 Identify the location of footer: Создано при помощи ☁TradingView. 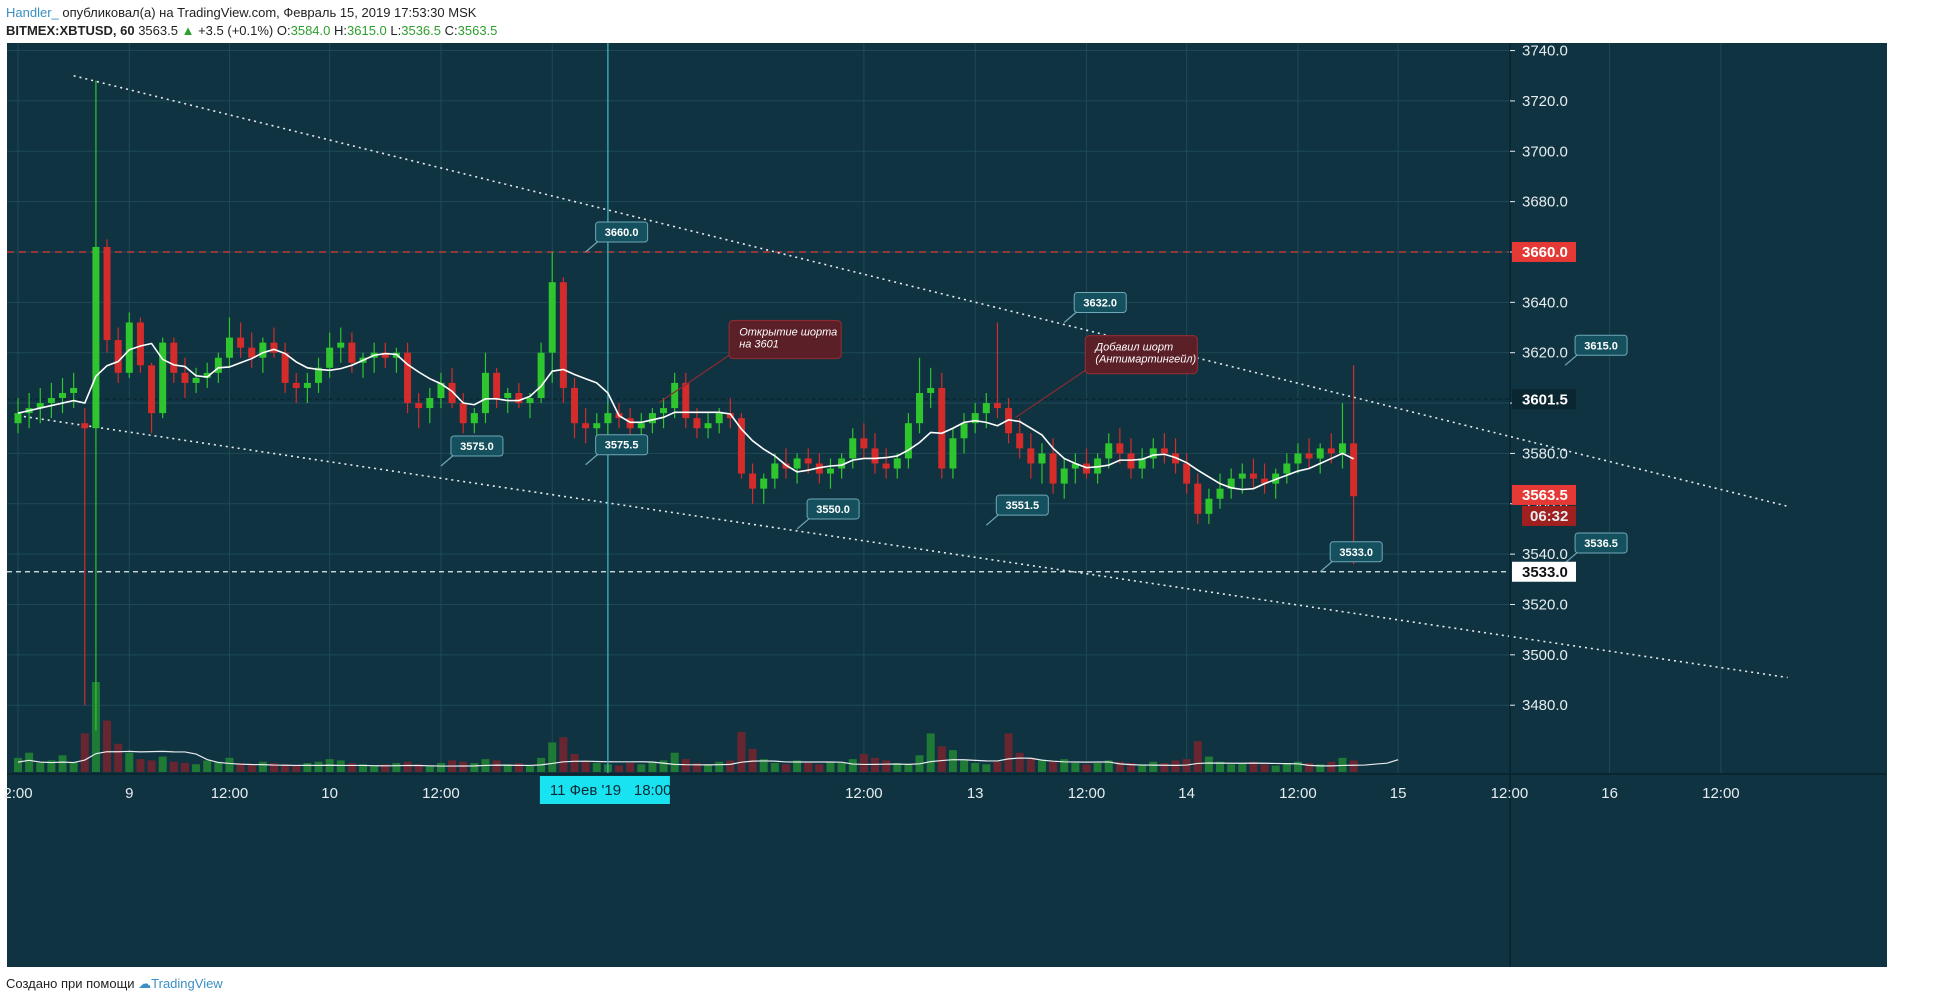
(114, 984).